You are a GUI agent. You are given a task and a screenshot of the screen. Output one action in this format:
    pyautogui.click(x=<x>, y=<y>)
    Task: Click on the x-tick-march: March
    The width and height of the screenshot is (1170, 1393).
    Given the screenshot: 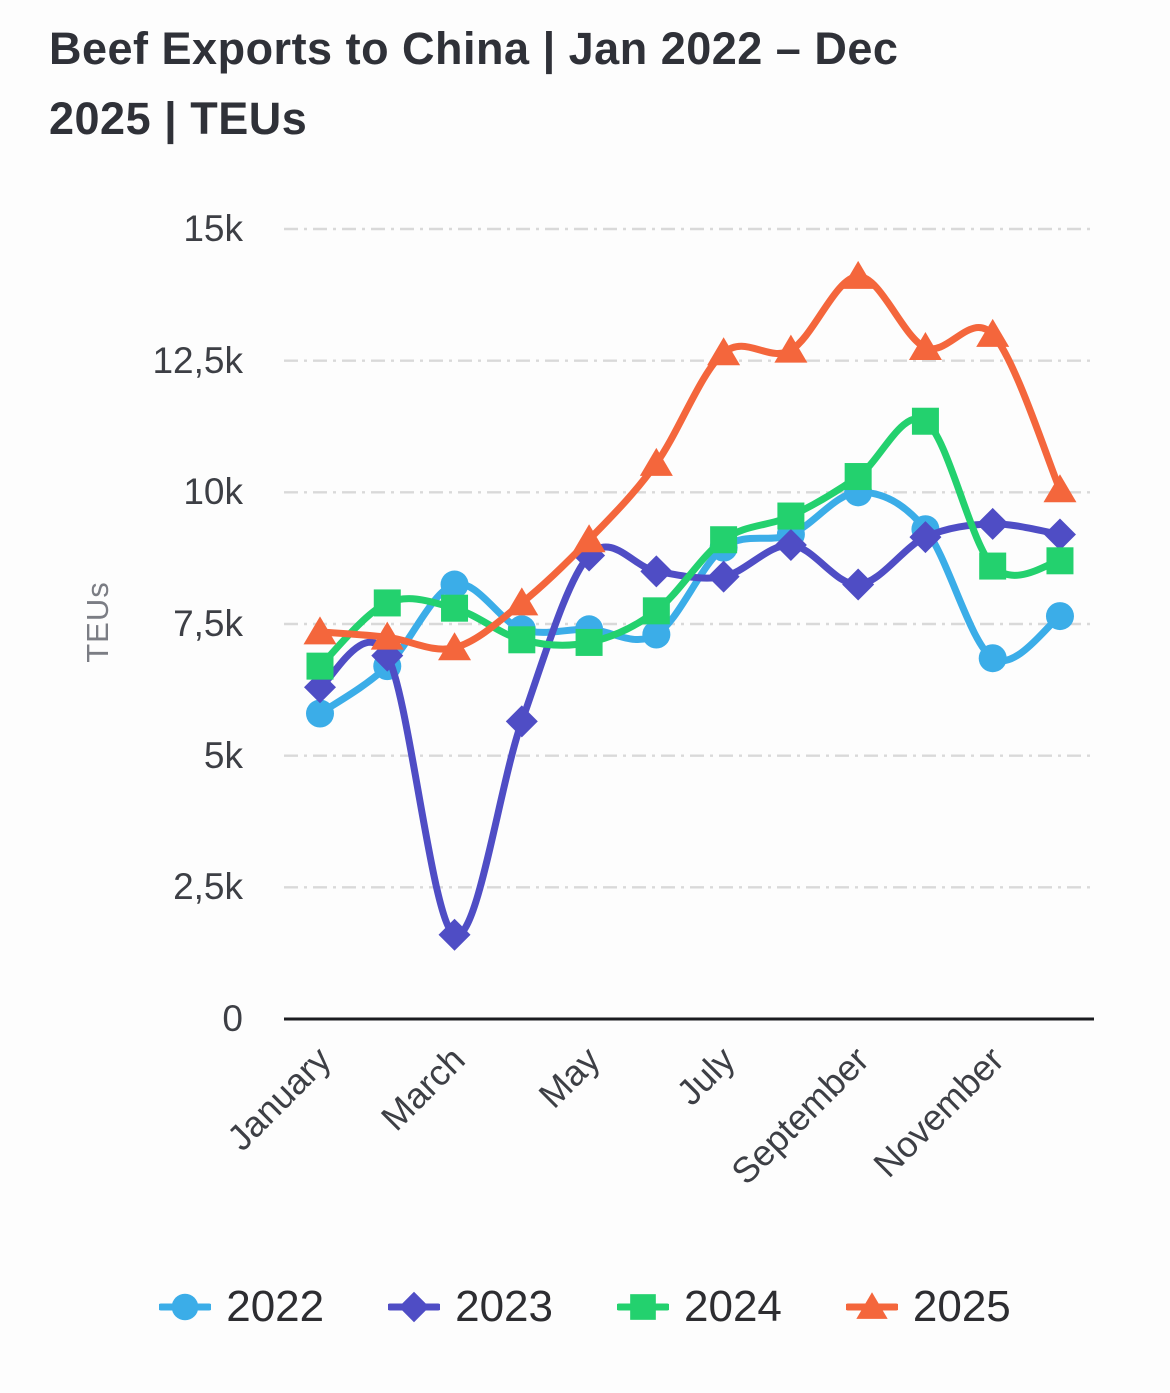 What is the action you would take?
    pyautogui.click(x=423, y=1089)
    